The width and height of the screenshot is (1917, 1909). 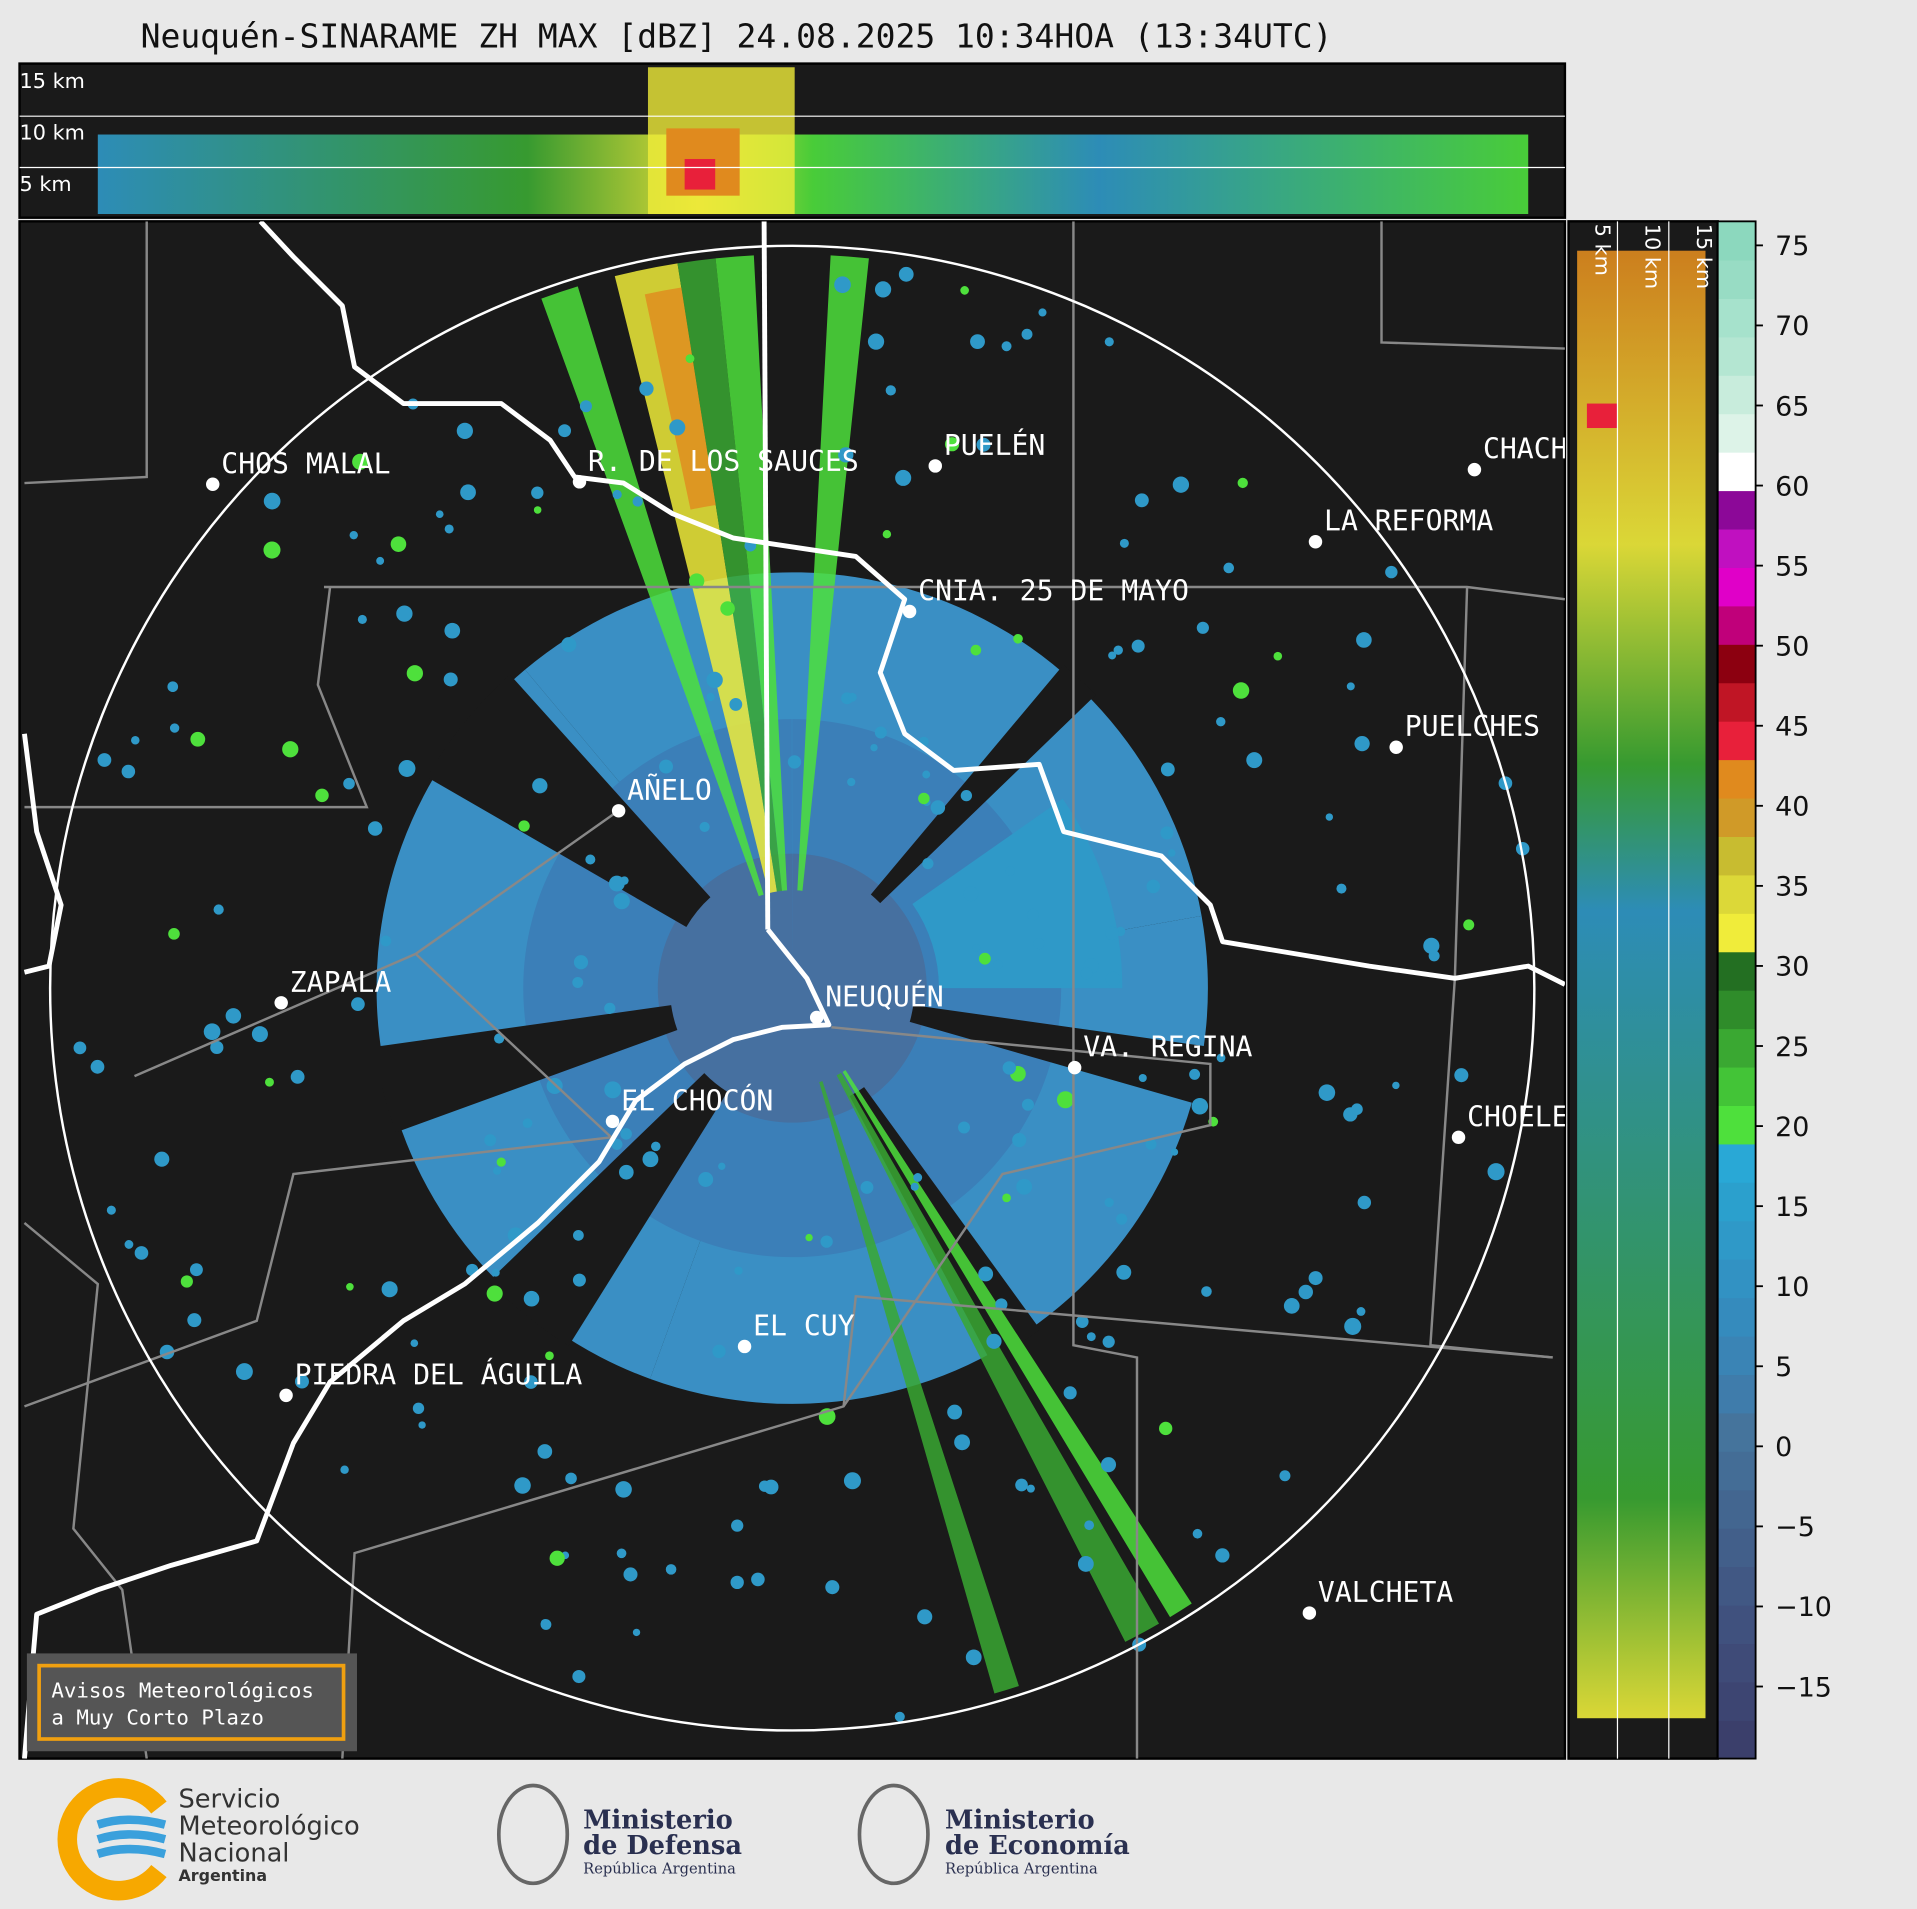 I want to click on colorbar-tick-label: 50, so click(x=1792, y=646).